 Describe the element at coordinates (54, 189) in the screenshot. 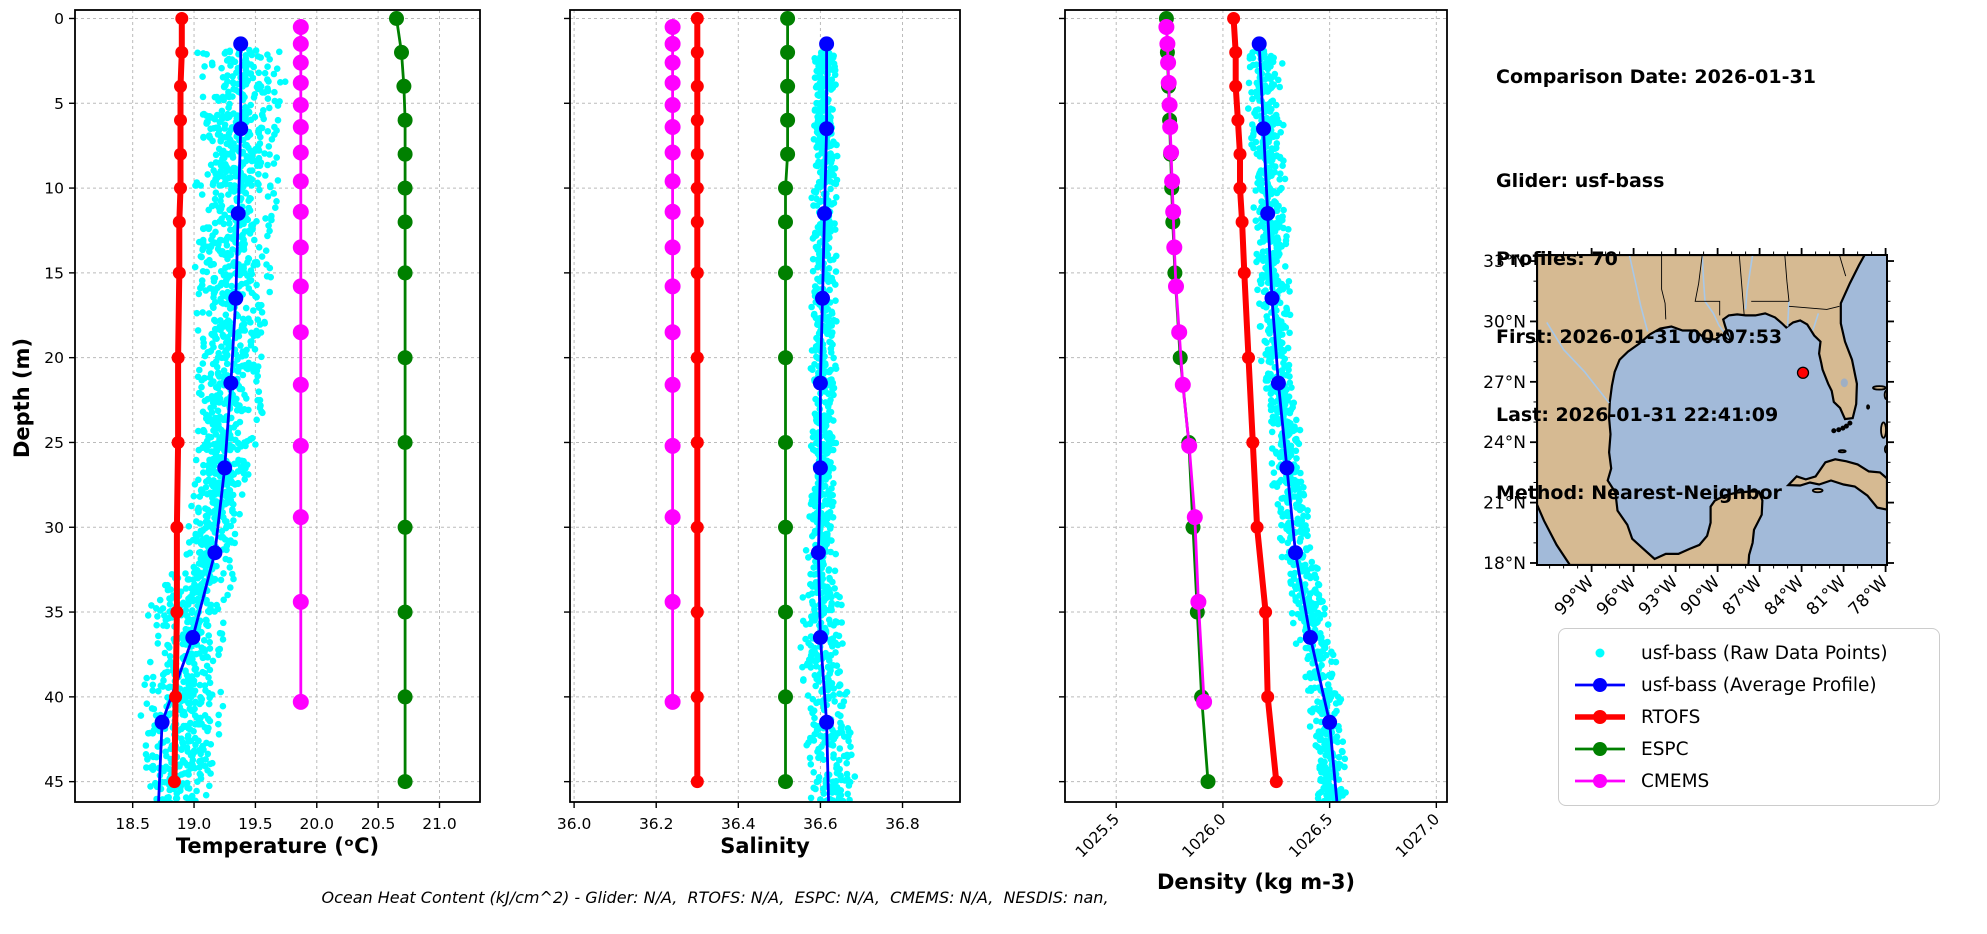

I see `svg-text: 10` at that location.